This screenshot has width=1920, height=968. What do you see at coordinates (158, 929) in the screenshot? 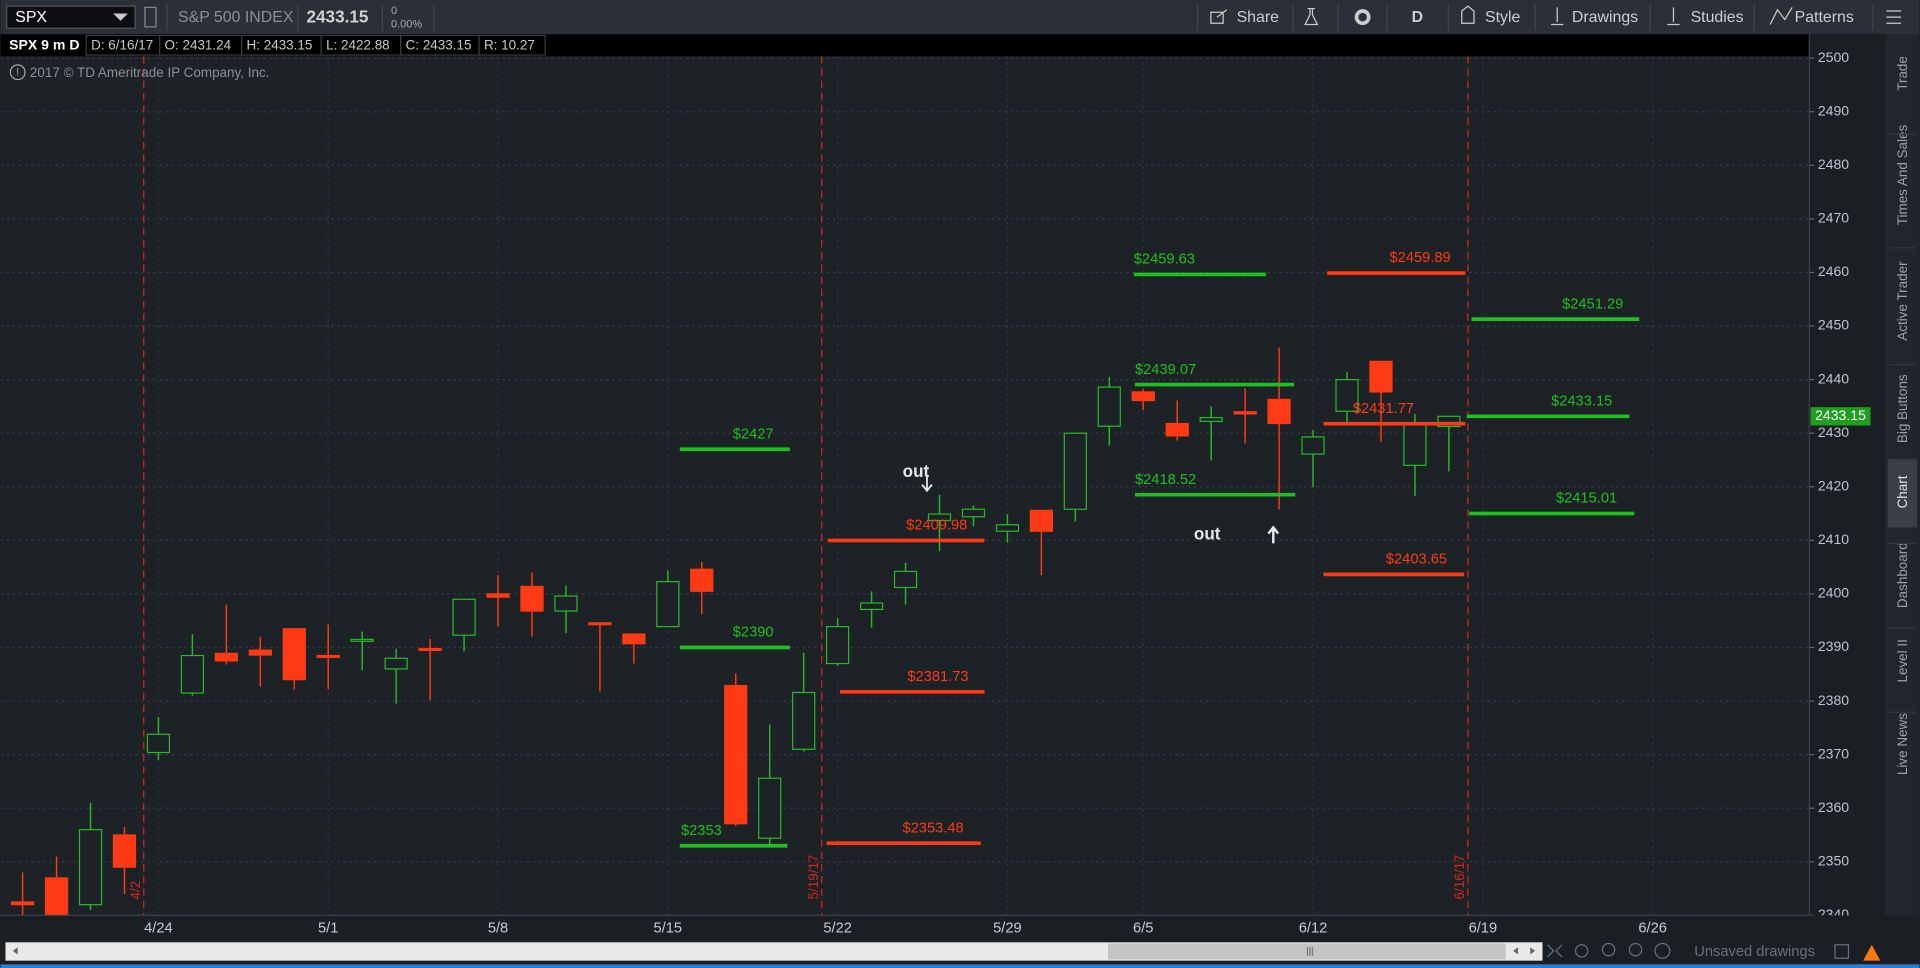
I see `x-tick-label: 4/24` at bounding box center [158, 929].